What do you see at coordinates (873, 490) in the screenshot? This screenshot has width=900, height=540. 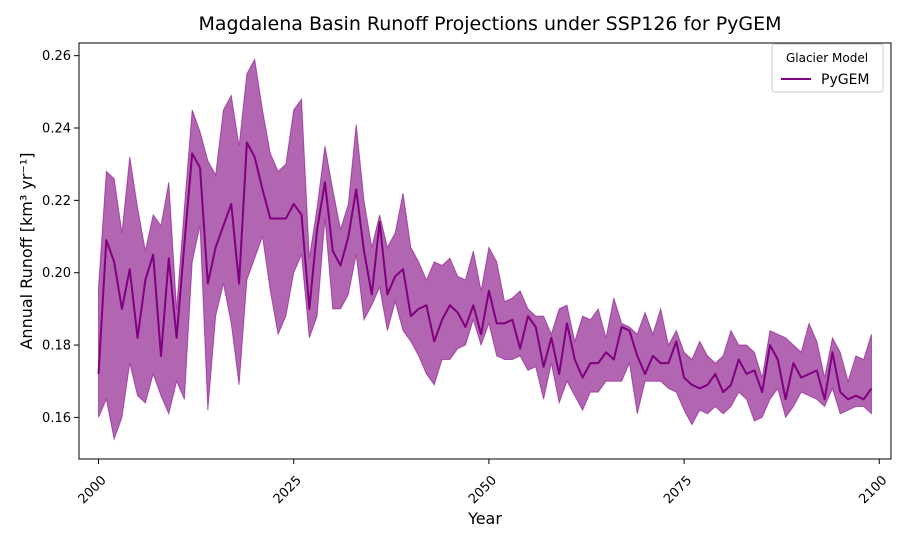 I see `x-tick-label: 2100` at bounding box center [873, 490].